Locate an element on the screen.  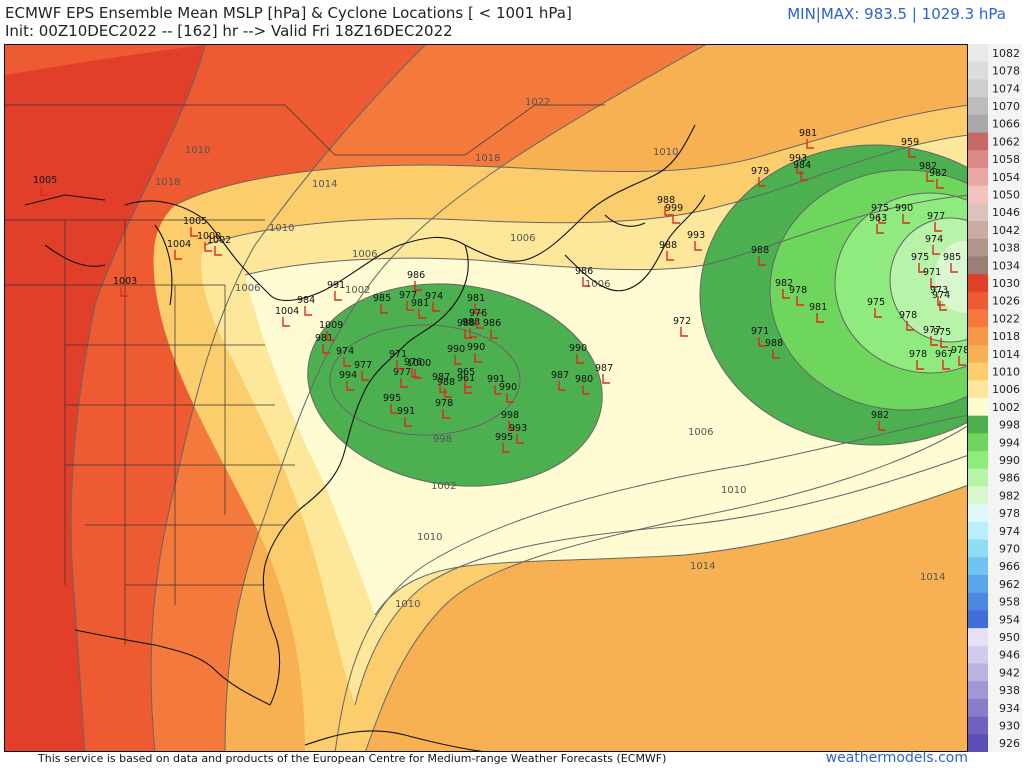
colorbar-label: 938 is located at coordinates (1009, 690).